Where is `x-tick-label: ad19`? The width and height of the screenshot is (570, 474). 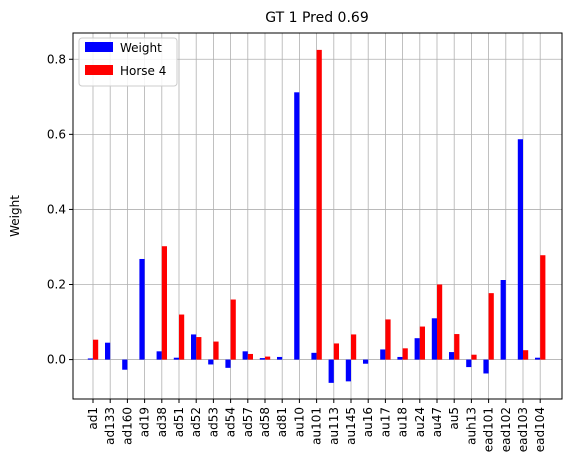
x-tick-label: ad19 is located at coordinates (145, 422).